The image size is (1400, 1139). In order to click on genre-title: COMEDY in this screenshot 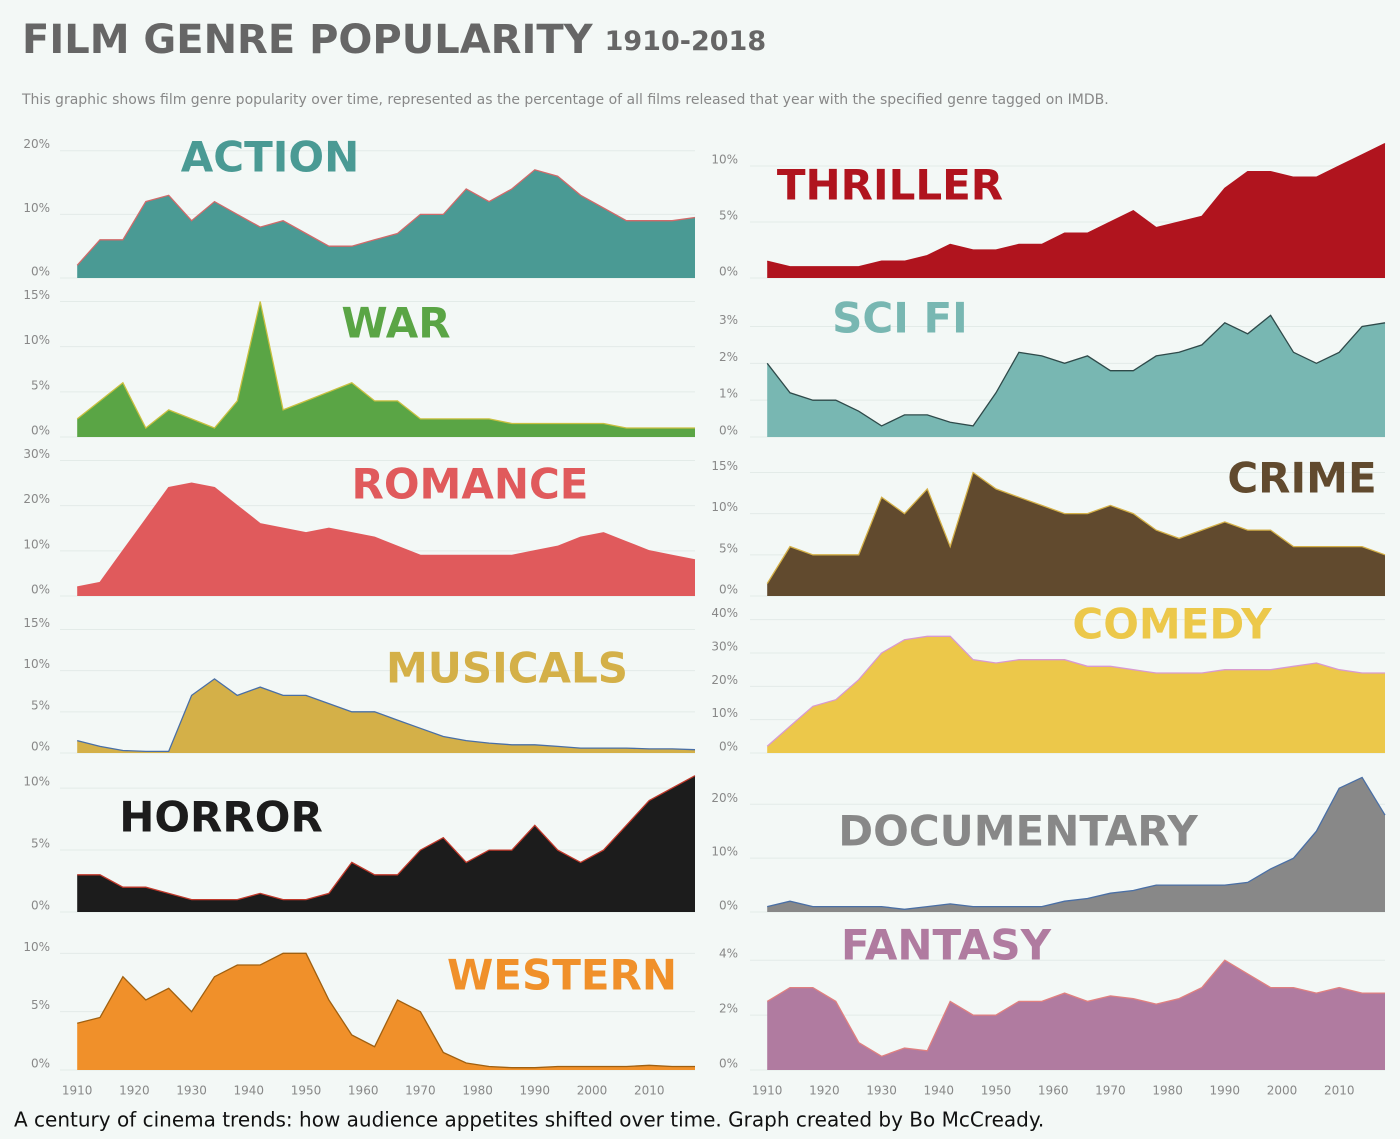, I will do `click(1172, 624)`.